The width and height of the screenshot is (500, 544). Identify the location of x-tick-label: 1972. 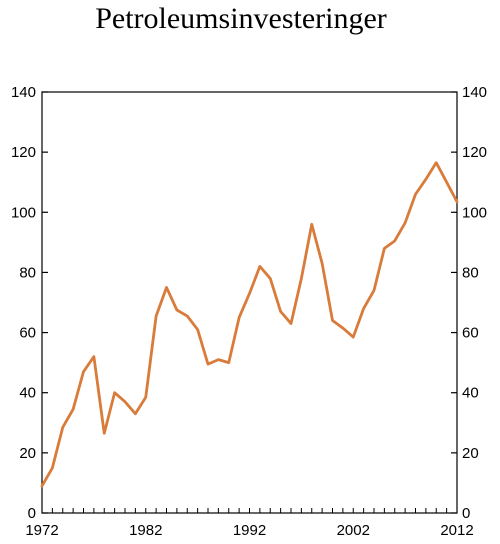
(41, 530).